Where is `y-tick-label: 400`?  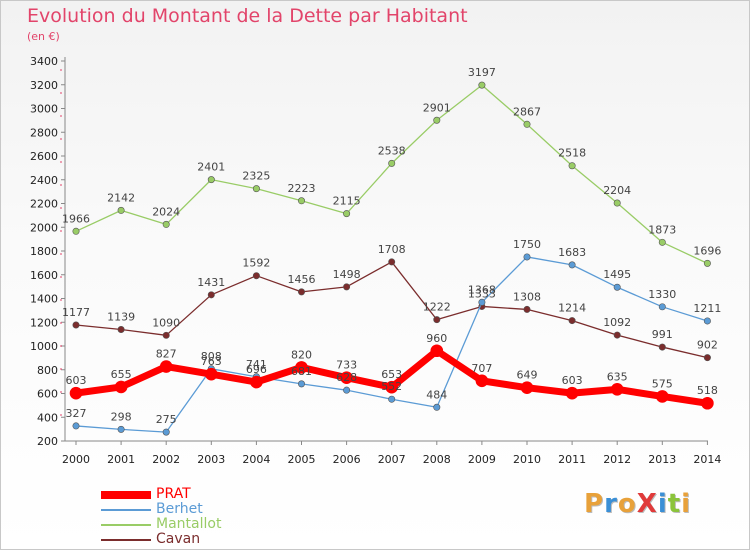
y-tick-label: 400 is located at coordinates (47, 417).